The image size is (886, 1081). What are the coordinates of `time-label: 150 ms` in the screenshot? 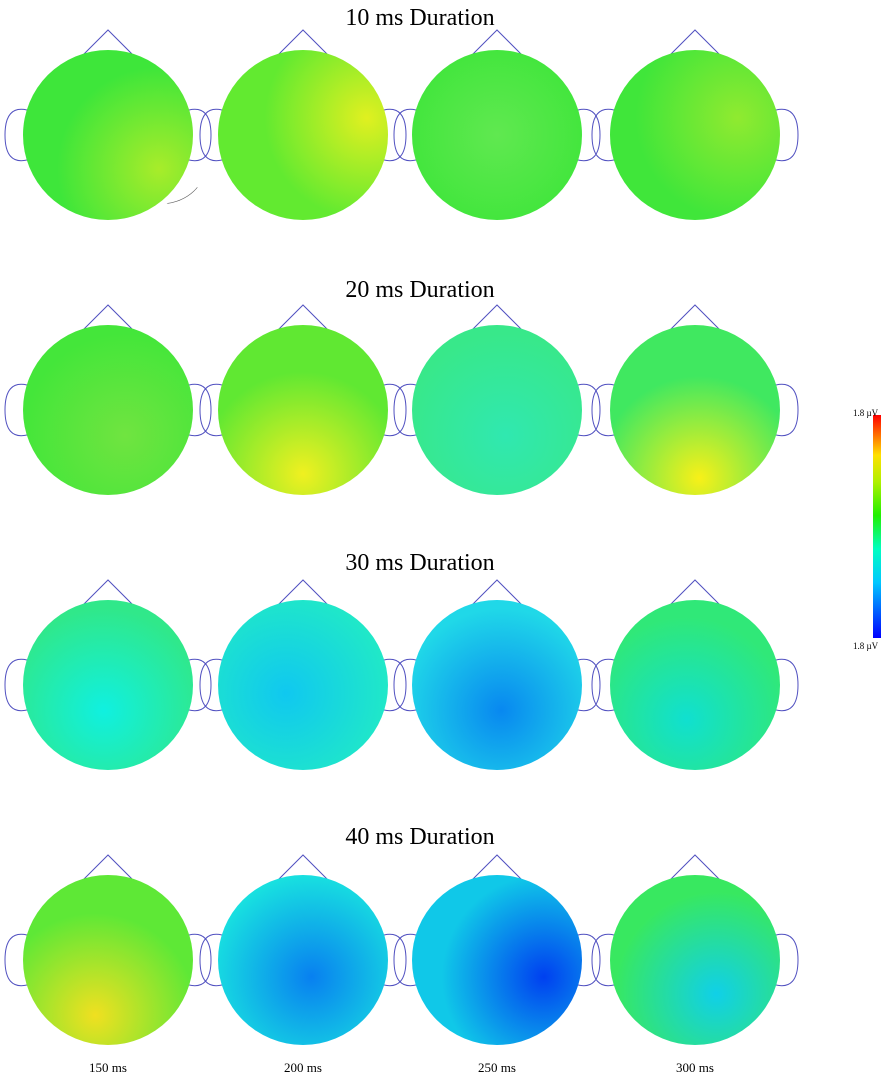 It's located at (108, 1067).